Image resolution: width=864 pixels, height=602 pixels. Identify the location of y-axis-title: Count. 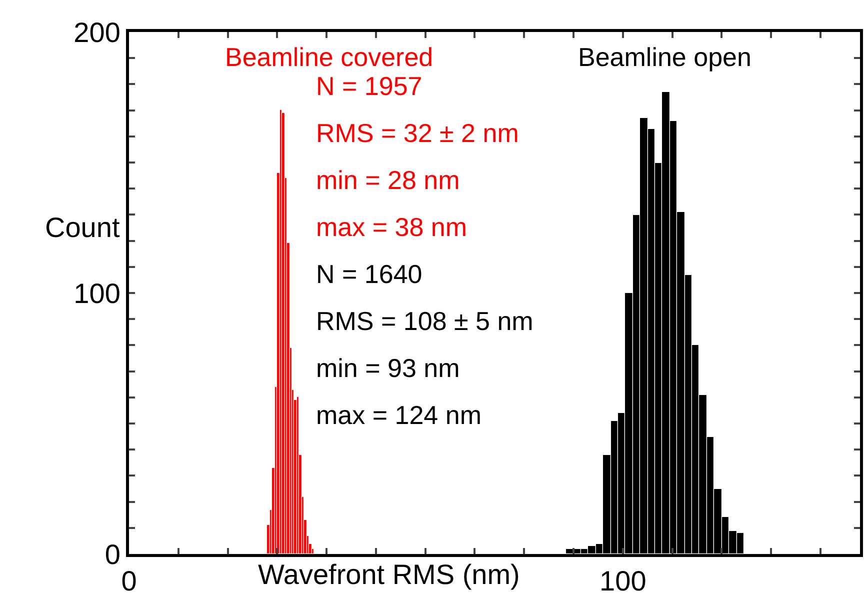
(82, 227).